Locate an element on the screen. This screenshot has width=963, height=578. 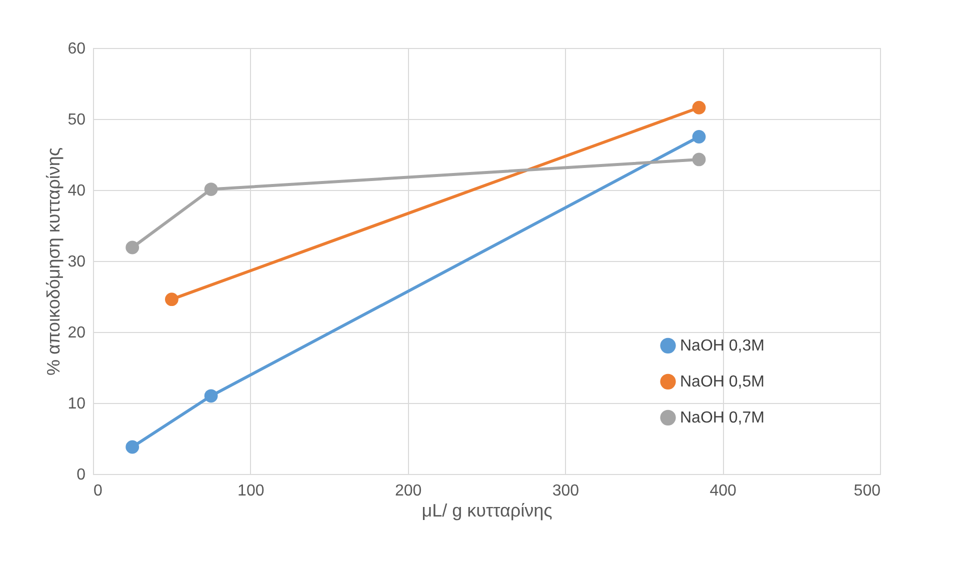
x-tick-label: 300 is located at coordinates (566, 491).